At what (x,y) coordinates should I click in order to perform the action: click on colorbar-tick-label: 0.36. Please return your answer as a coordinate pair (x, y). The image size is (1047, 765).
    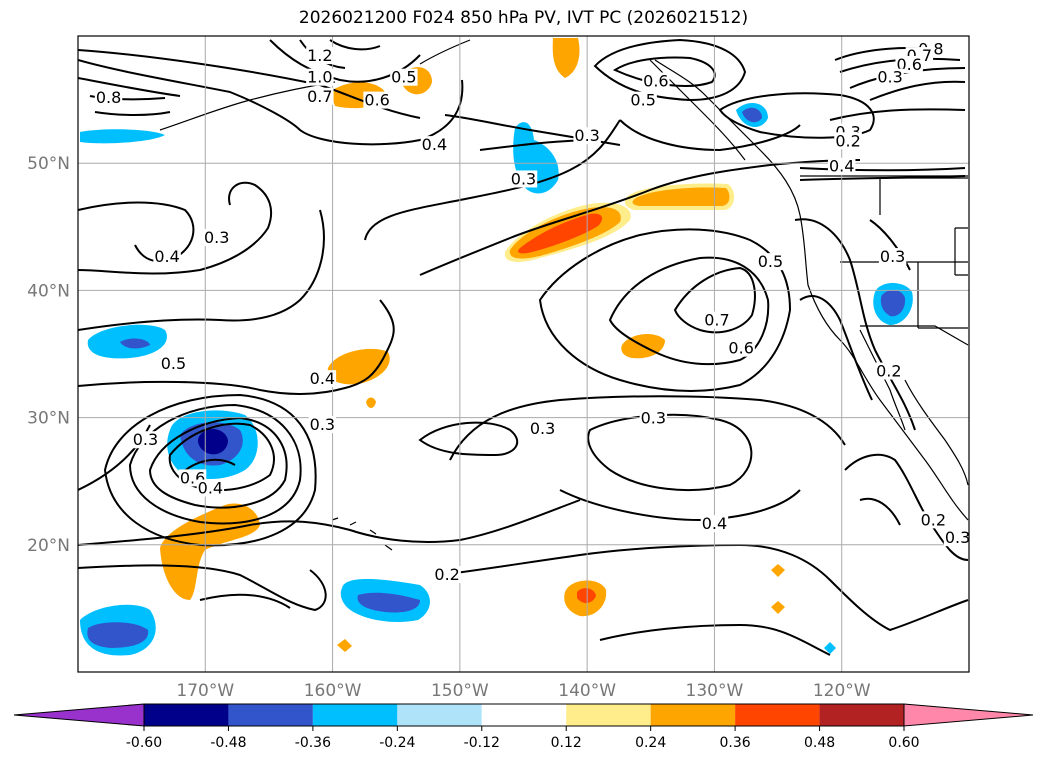
    Looking at the image, I should click on (735, 743).